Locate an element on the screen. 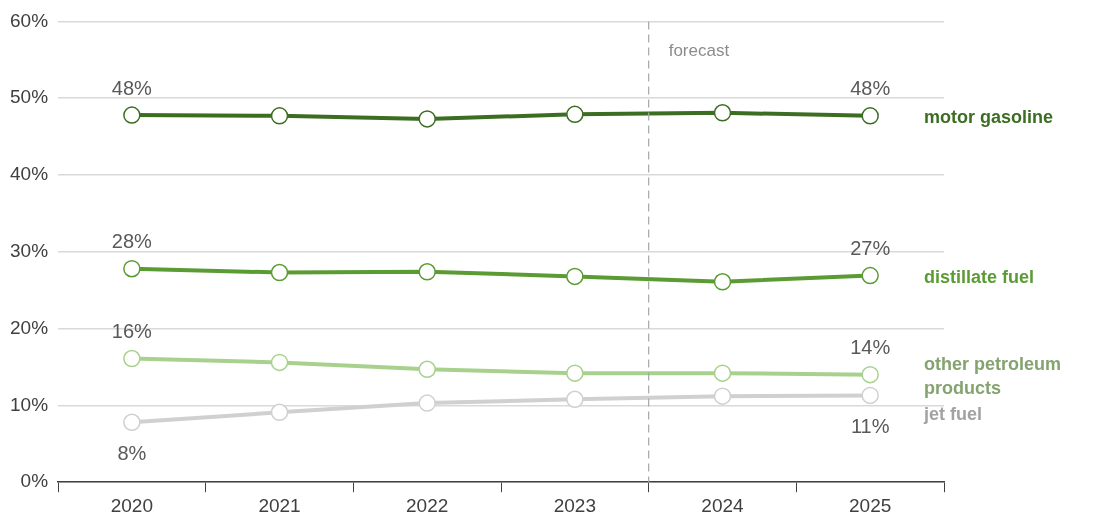 This screenshot has height=525, width=1109. data-label: 28% is located at coordinates (132, 241).